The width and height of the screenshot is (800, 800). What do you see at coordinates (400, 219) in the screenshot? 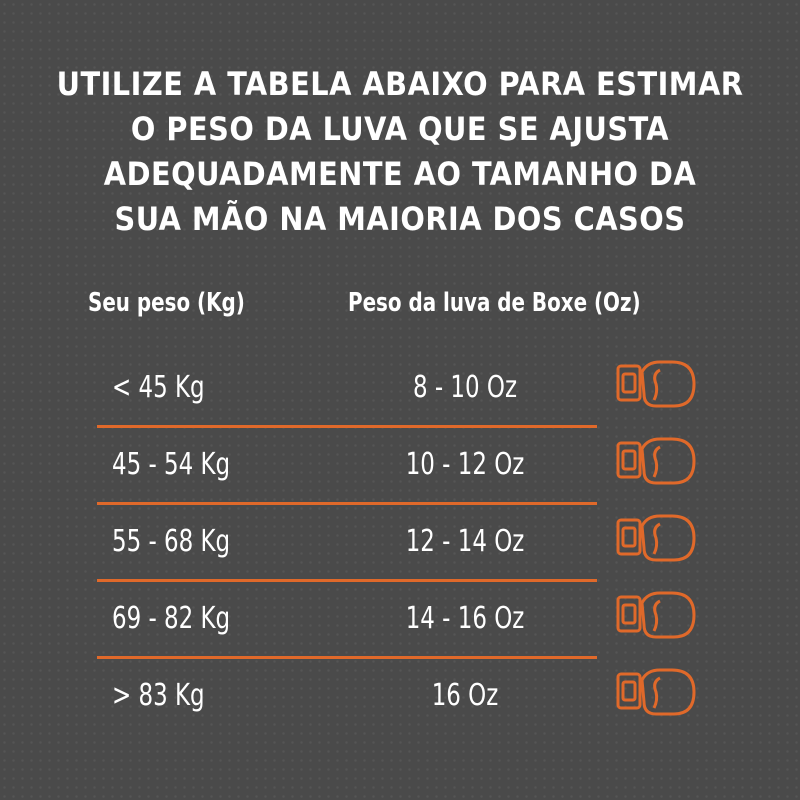
I see `title-line: SUA MÃO NA MAIORIA DOS CASOS` at bounding box center [400, 219].